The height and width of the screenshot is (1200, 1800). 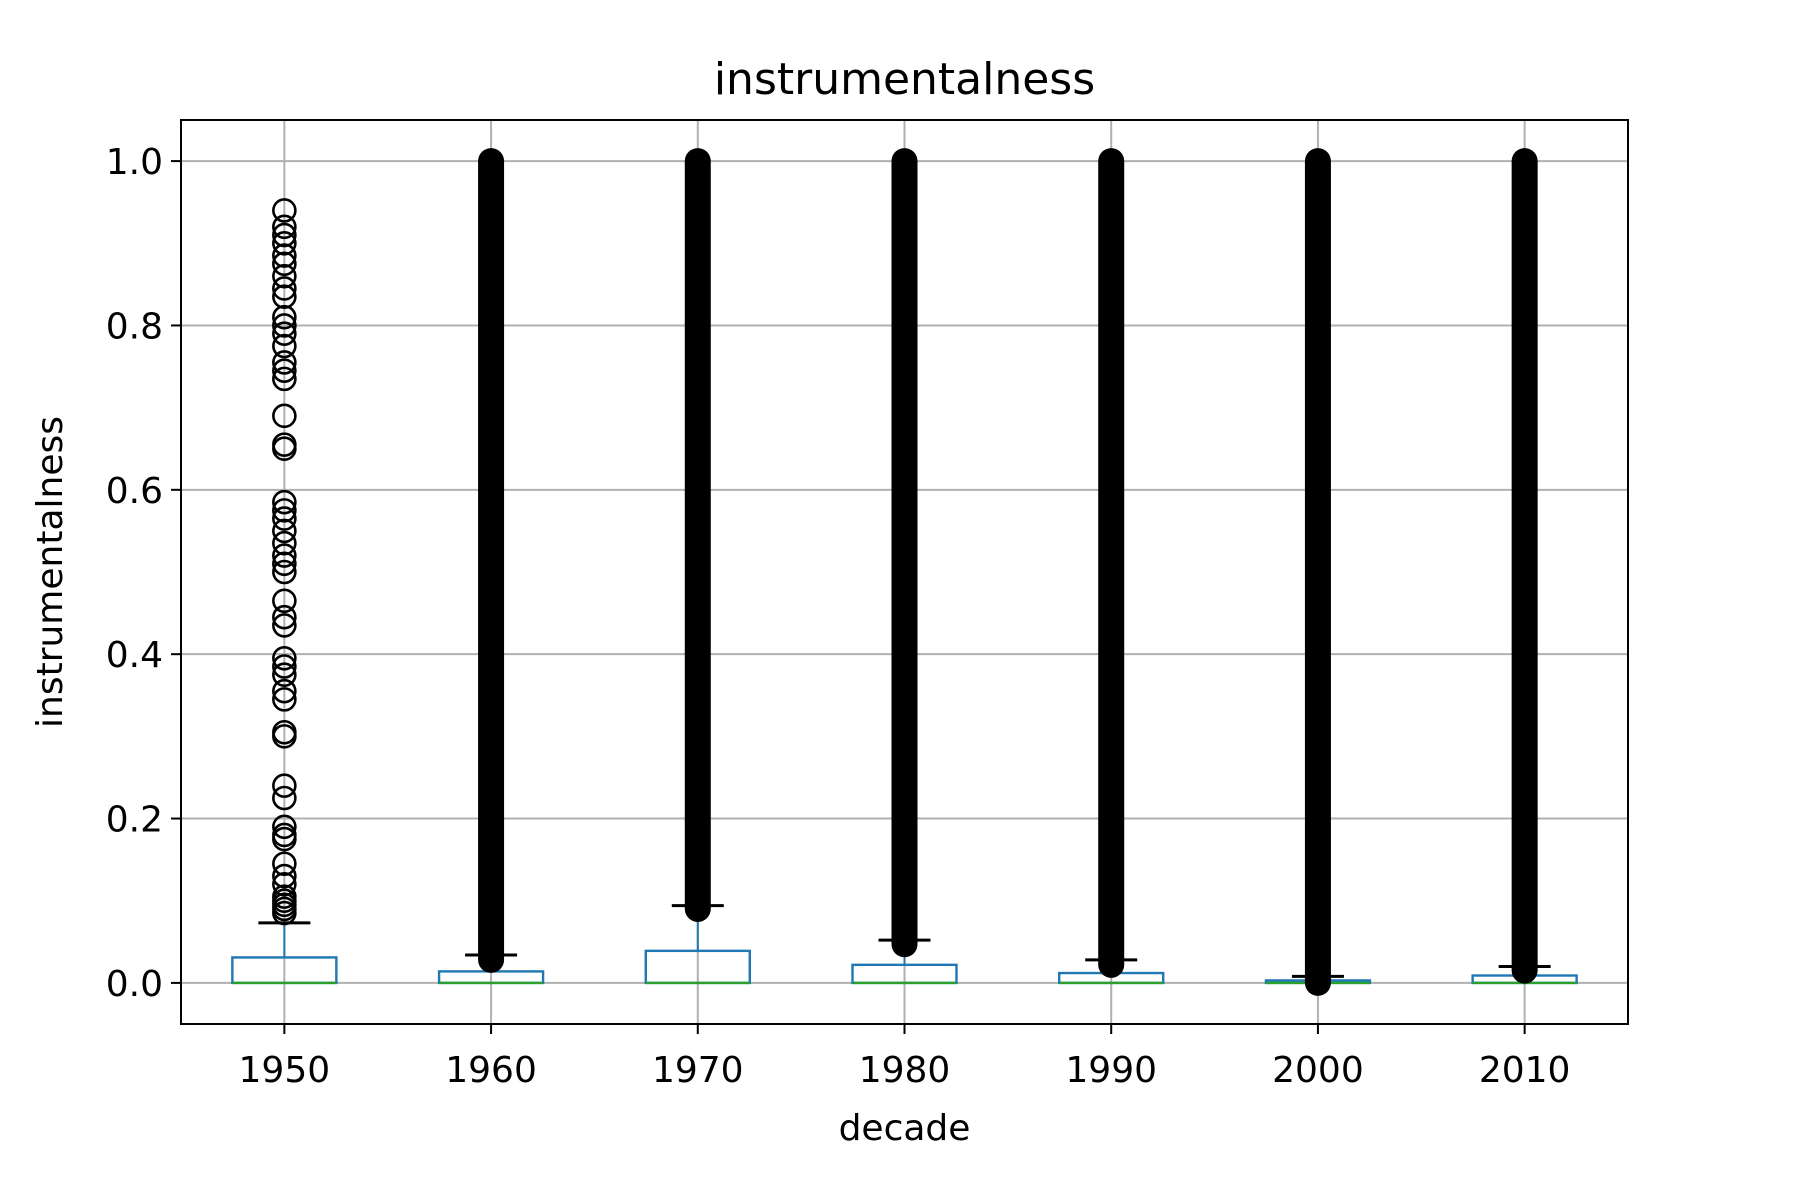 I want to click on box-1950, so click(x=284, y=953).